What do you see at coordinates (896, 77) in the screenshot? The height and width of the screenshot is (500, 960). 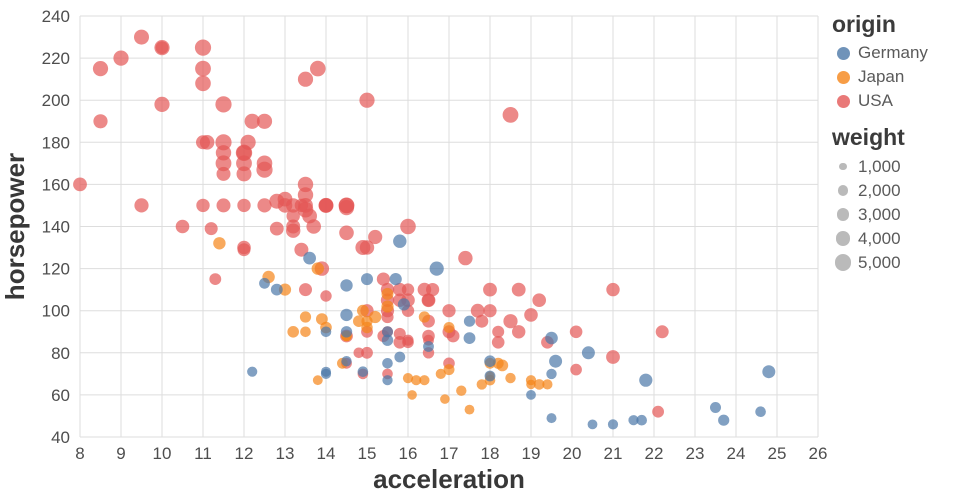 I see `legend-item-japan: Japan` at bounding box center [896, 77].